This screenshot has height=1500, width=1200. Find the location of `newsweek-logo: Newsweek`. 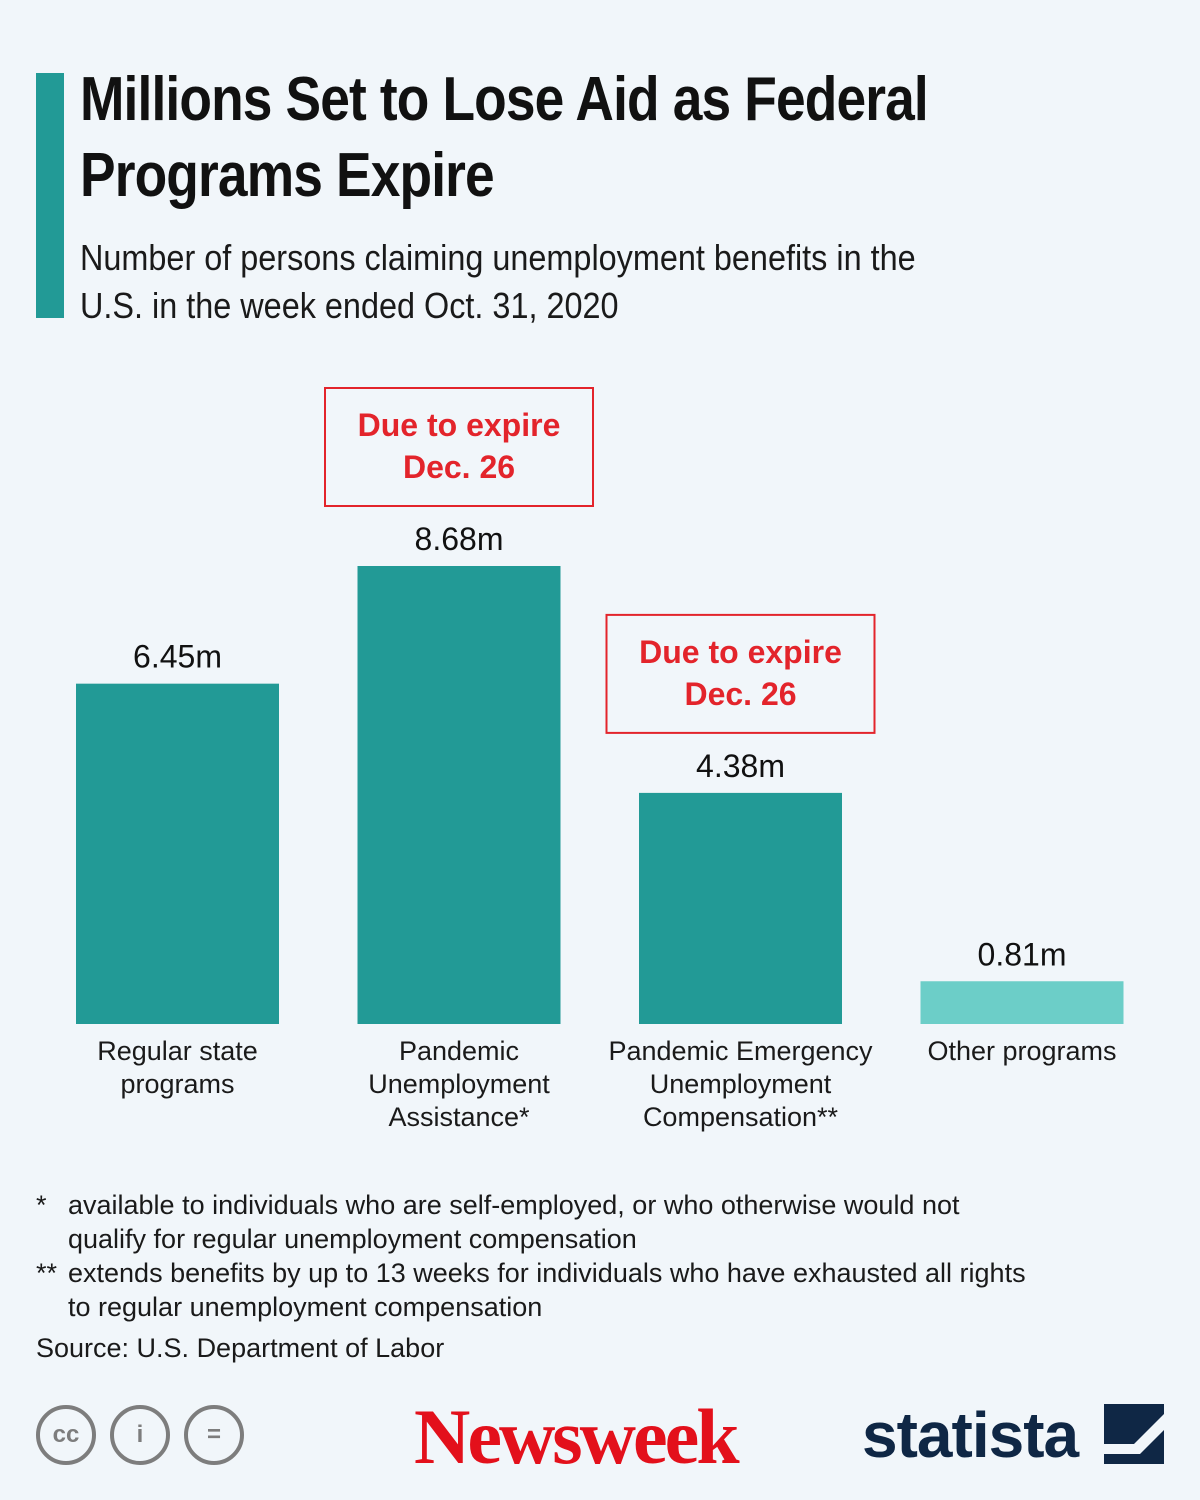

newsweek-logo: Newsweek is located at coordinates (577, 1436).